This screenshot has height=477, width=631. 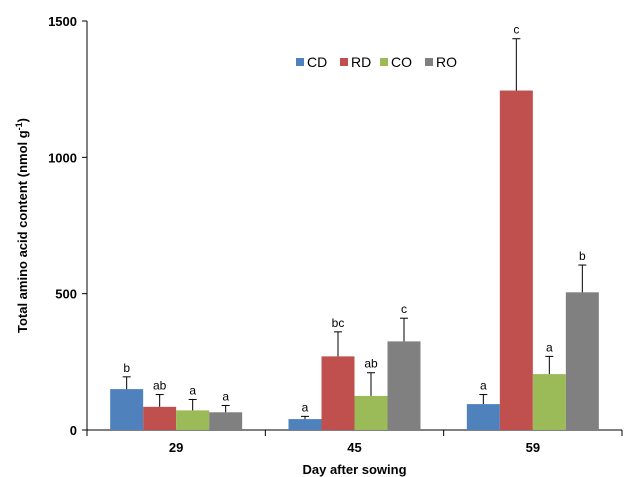 I want to click on y-axis-title-main: Total amino acid content (nmol g, so click(x=22, y=231).